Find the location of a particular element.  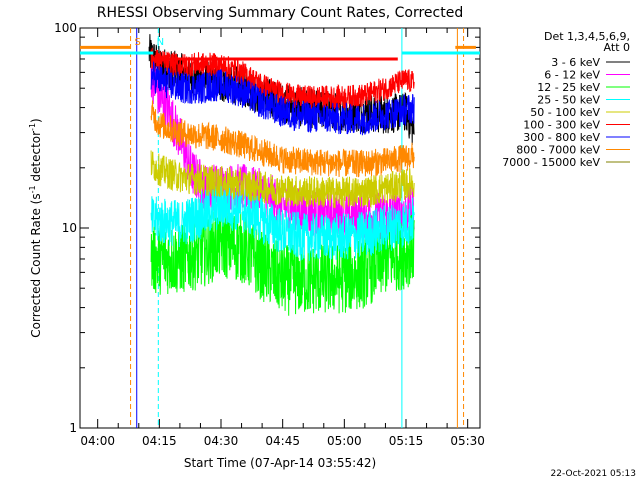

y-tick-label: 10 is located at coordinates (69, 228).